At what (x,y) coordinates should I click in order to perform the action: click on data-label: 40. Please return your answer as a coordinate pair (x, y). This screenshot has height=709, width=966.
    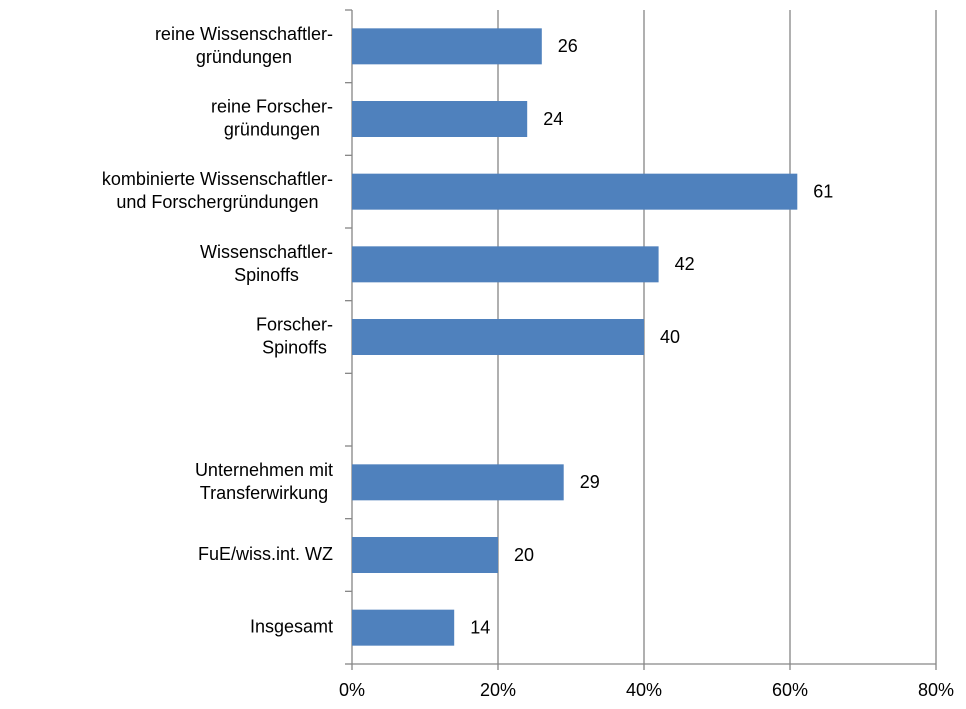
    Looking at the image, I should click on (670, 337).